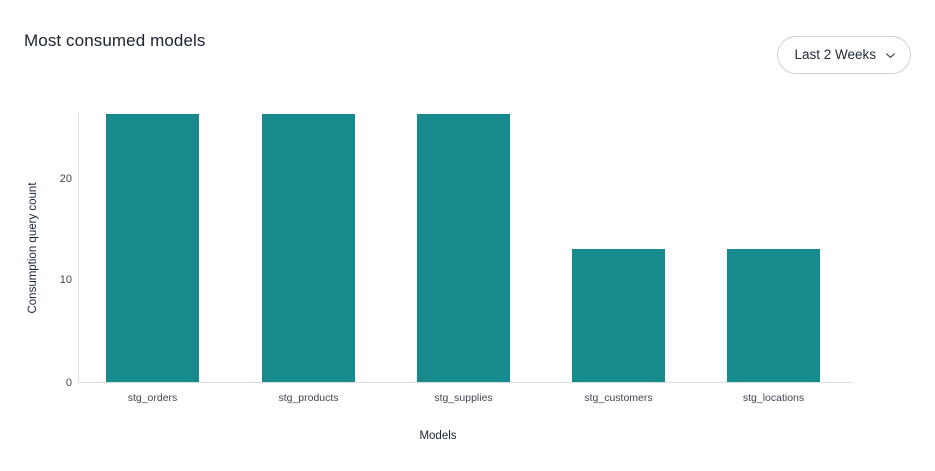 This screenshot has height=471, width=935. Describe the element at coordinates (437, 436) in the screenshot. I see `x-axis-title: Models` at that location.